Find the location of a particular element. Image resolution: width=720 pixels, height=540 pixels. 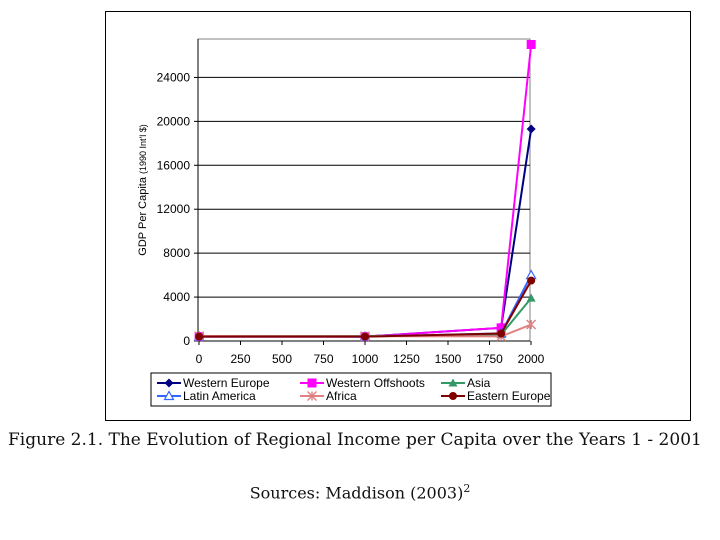

legend-marker-latin-america is located at coordinates (169, 395).